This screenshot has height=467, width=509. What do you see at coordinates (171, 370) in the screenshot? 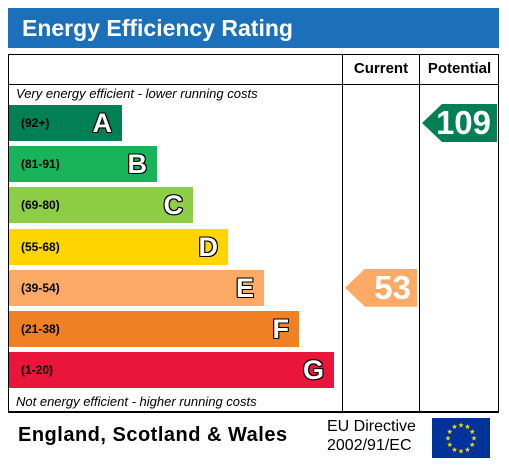
I see `band-g: (1-20) G` at bounding box center [171, 370].